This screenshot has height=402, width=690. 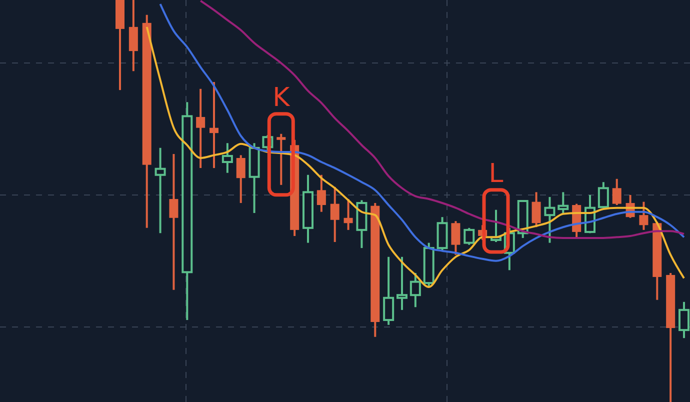 What do you see at coordinates (496, 173) in the screenshot?
I see `annotation: L` at bounding box center [496, 173].